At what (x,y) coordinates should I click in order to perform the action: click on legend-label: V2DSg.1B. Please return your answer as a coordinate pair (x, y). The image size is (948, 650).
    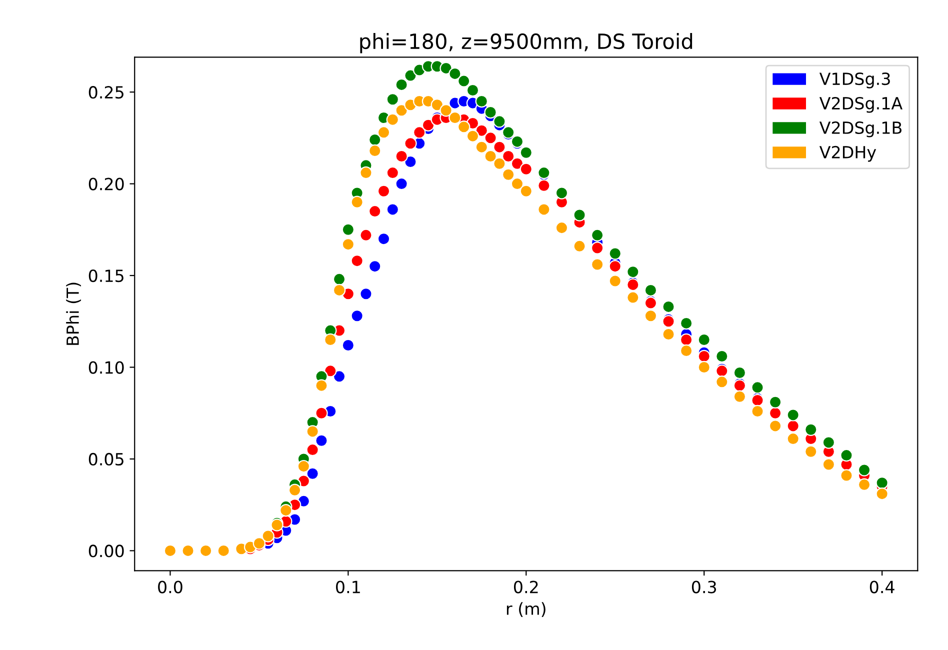
    Looking at the image, I should click on (860, 129).